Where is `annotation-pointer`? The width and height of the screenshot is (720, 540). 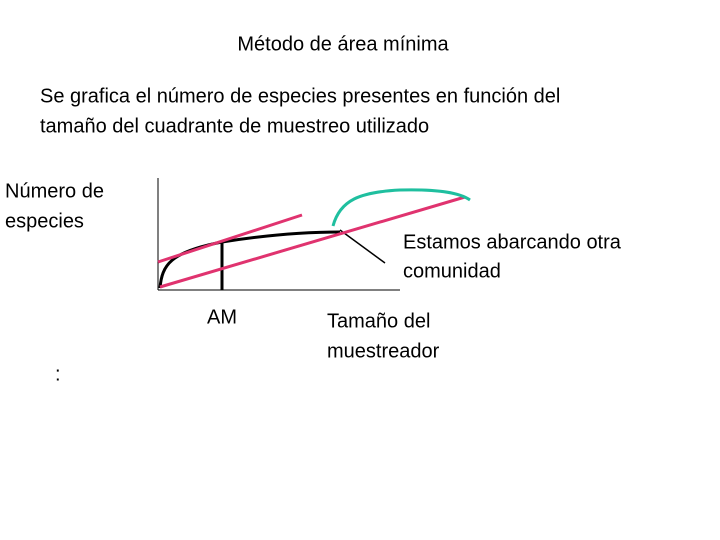 annotation-pointer is located at coordinates (362, 246).